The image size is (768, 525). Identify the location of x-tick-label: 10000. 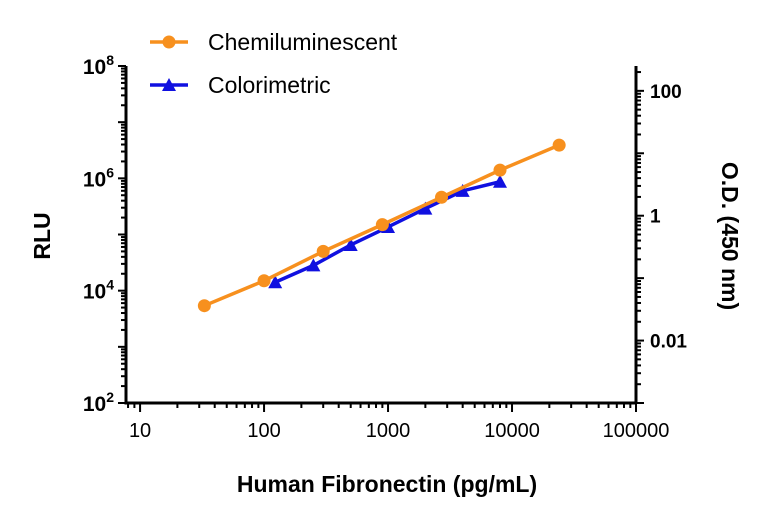
(512, 431).